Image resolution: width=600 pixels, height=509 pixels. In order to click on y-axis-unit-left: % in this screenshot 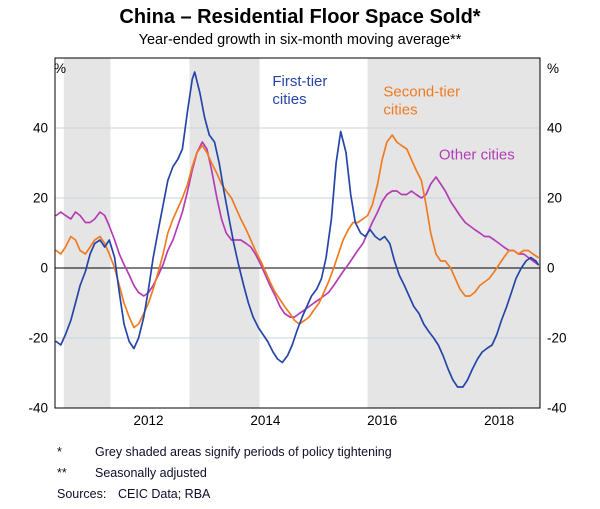, I will do `click(60, 68)`.